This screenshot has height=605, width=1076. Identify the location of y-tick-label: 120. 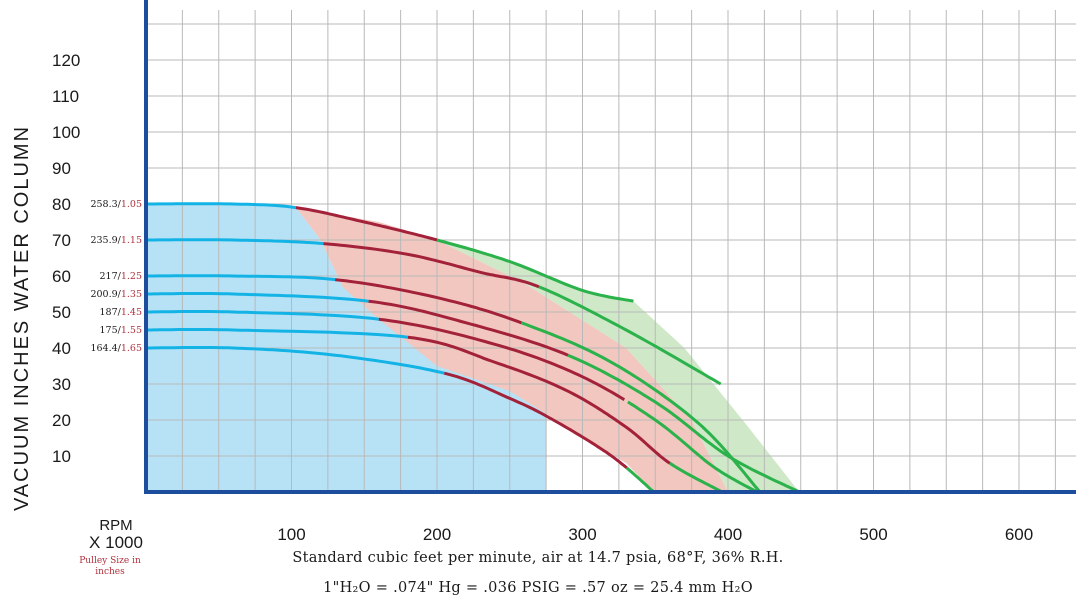
(66, 60).